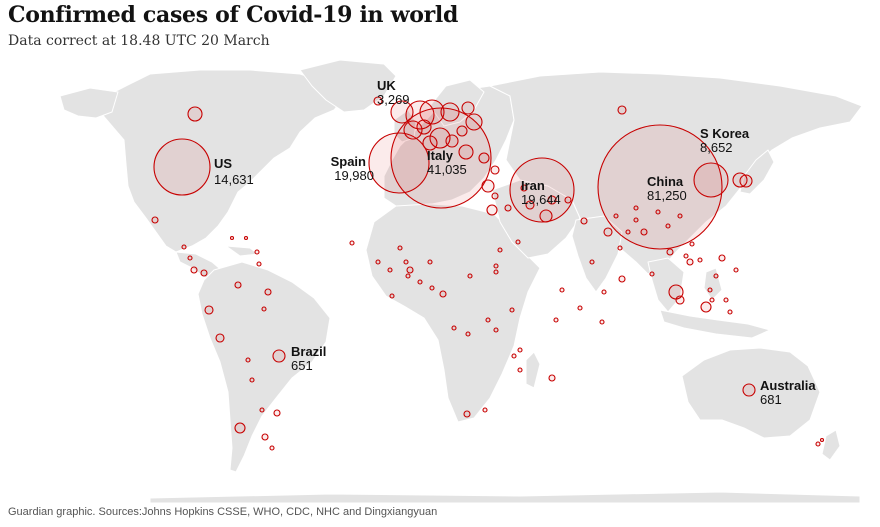 This screenshot has height=527, width=880. I want to click on label-us-value: 14,631, so click(234, 179).